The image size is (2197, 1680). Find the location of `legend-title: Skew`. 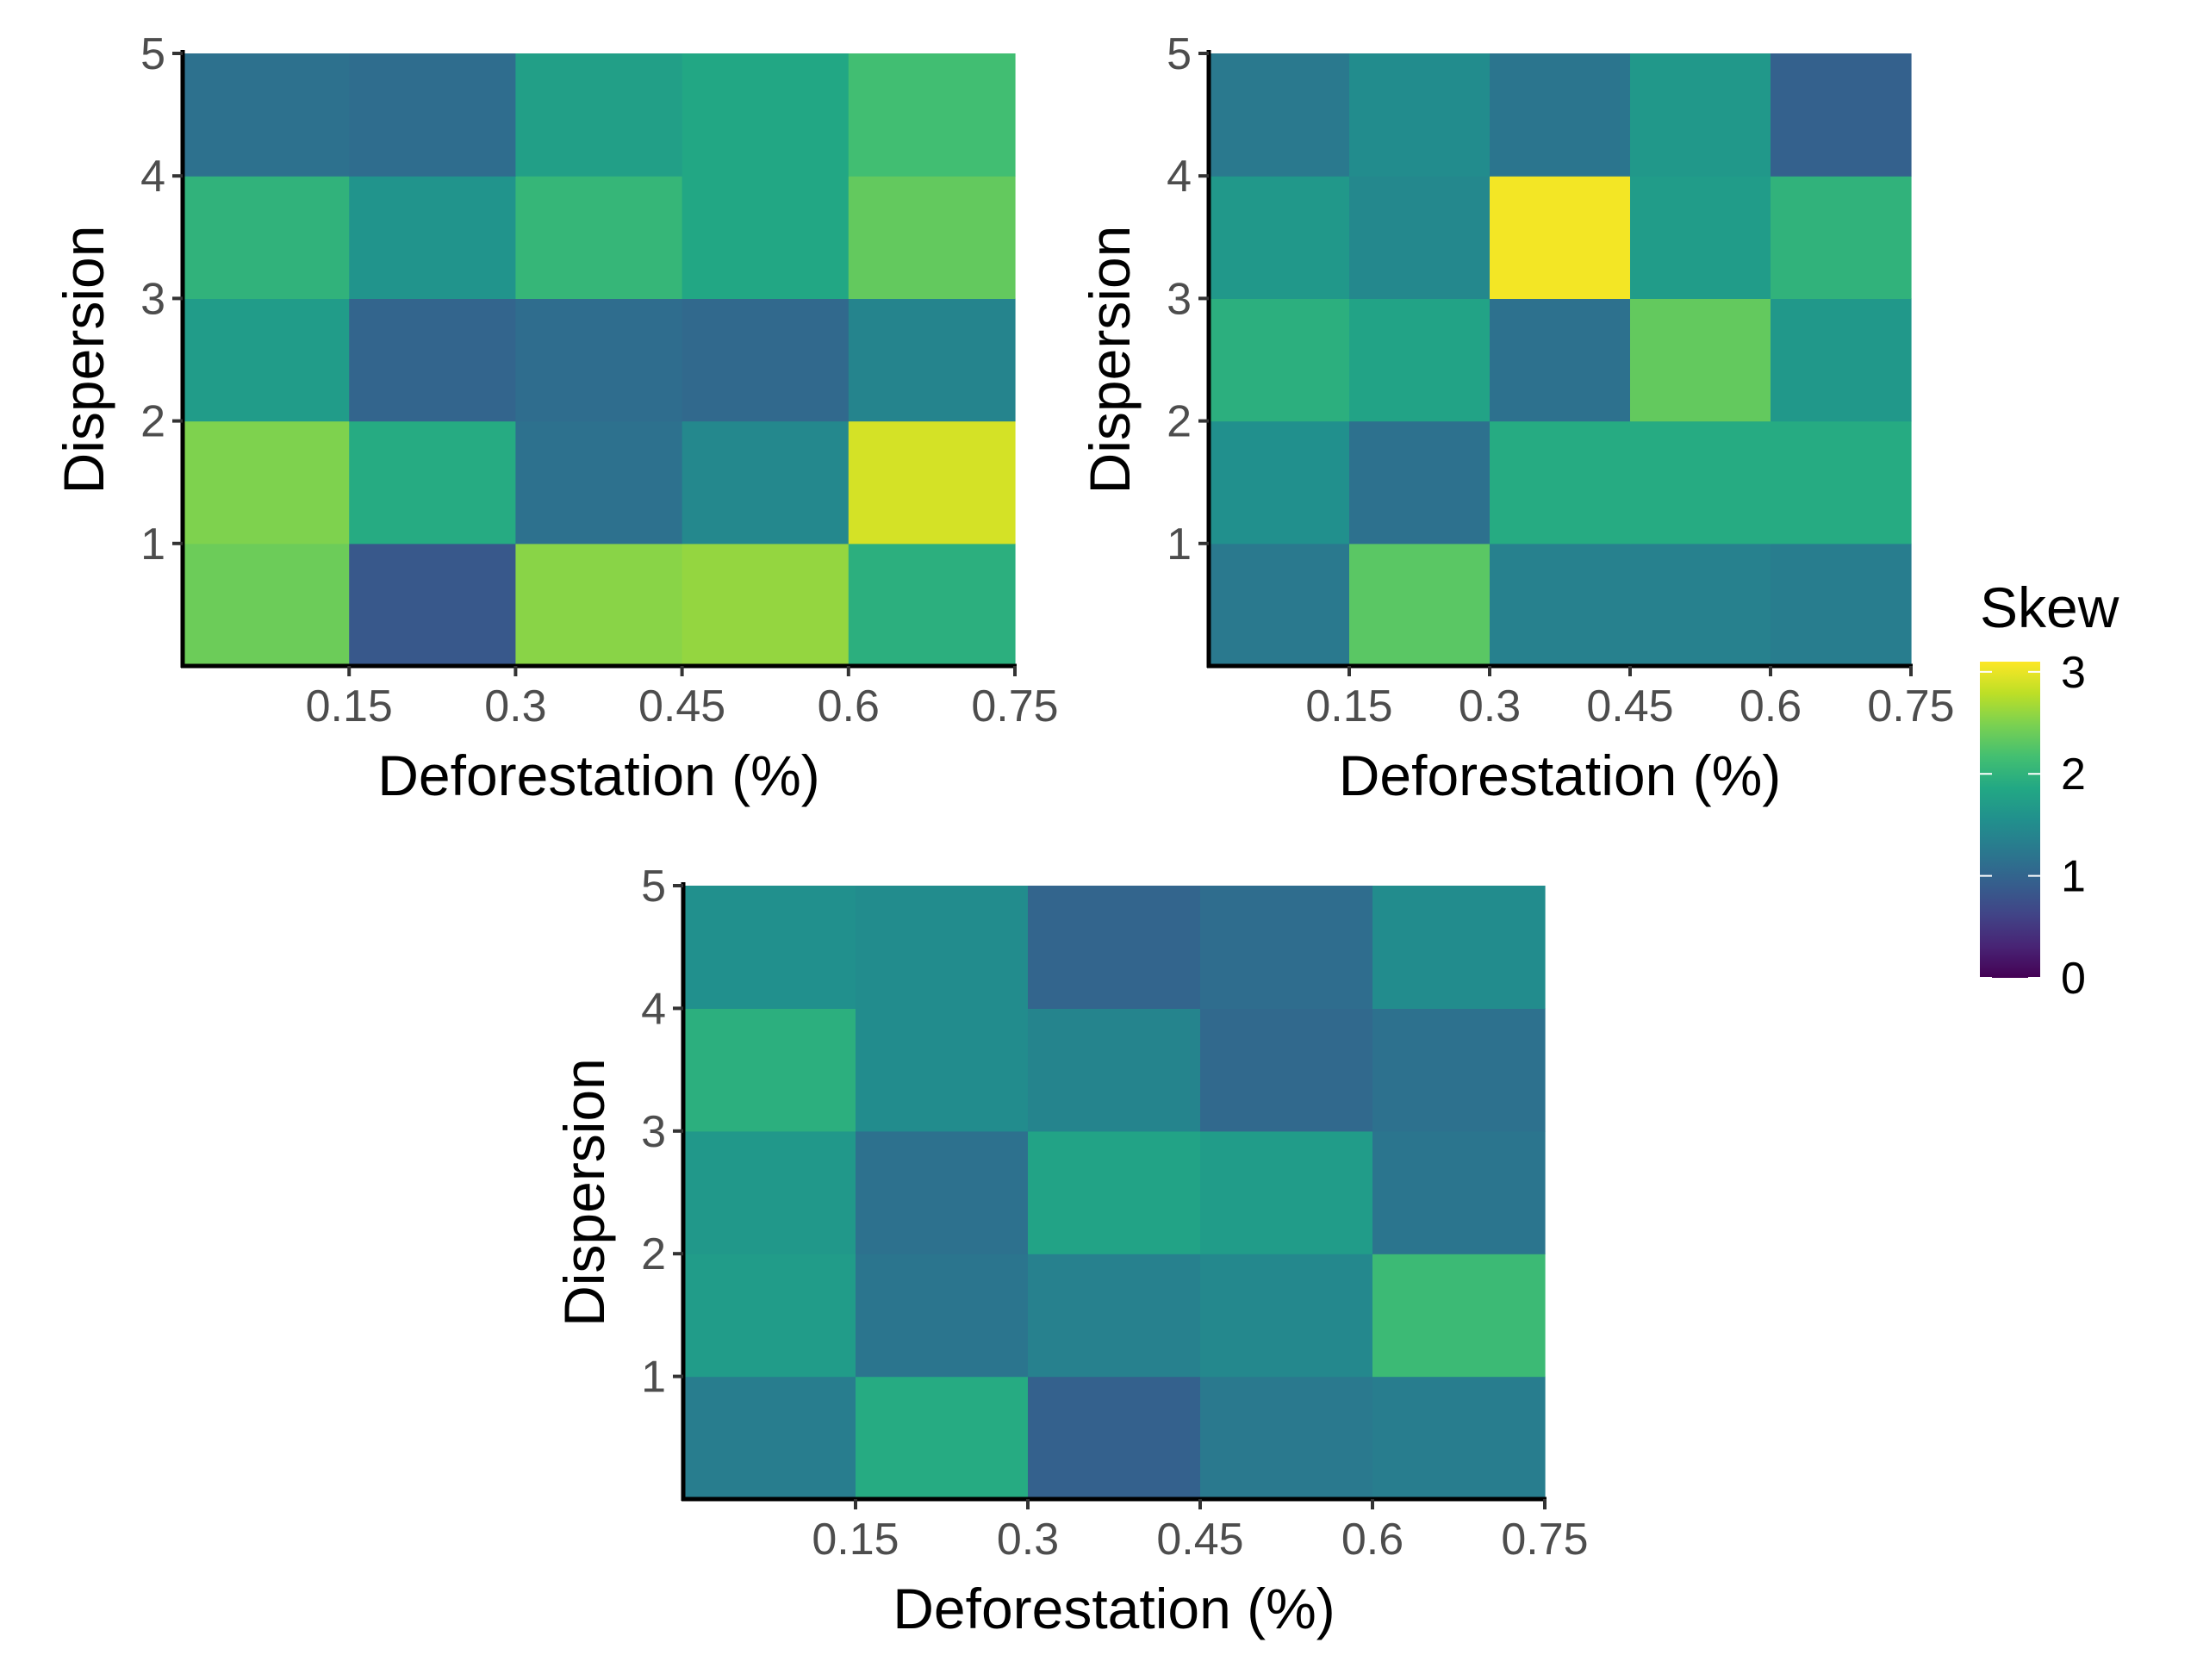

legend-title: Skew is located at coordinates (2049, 608).